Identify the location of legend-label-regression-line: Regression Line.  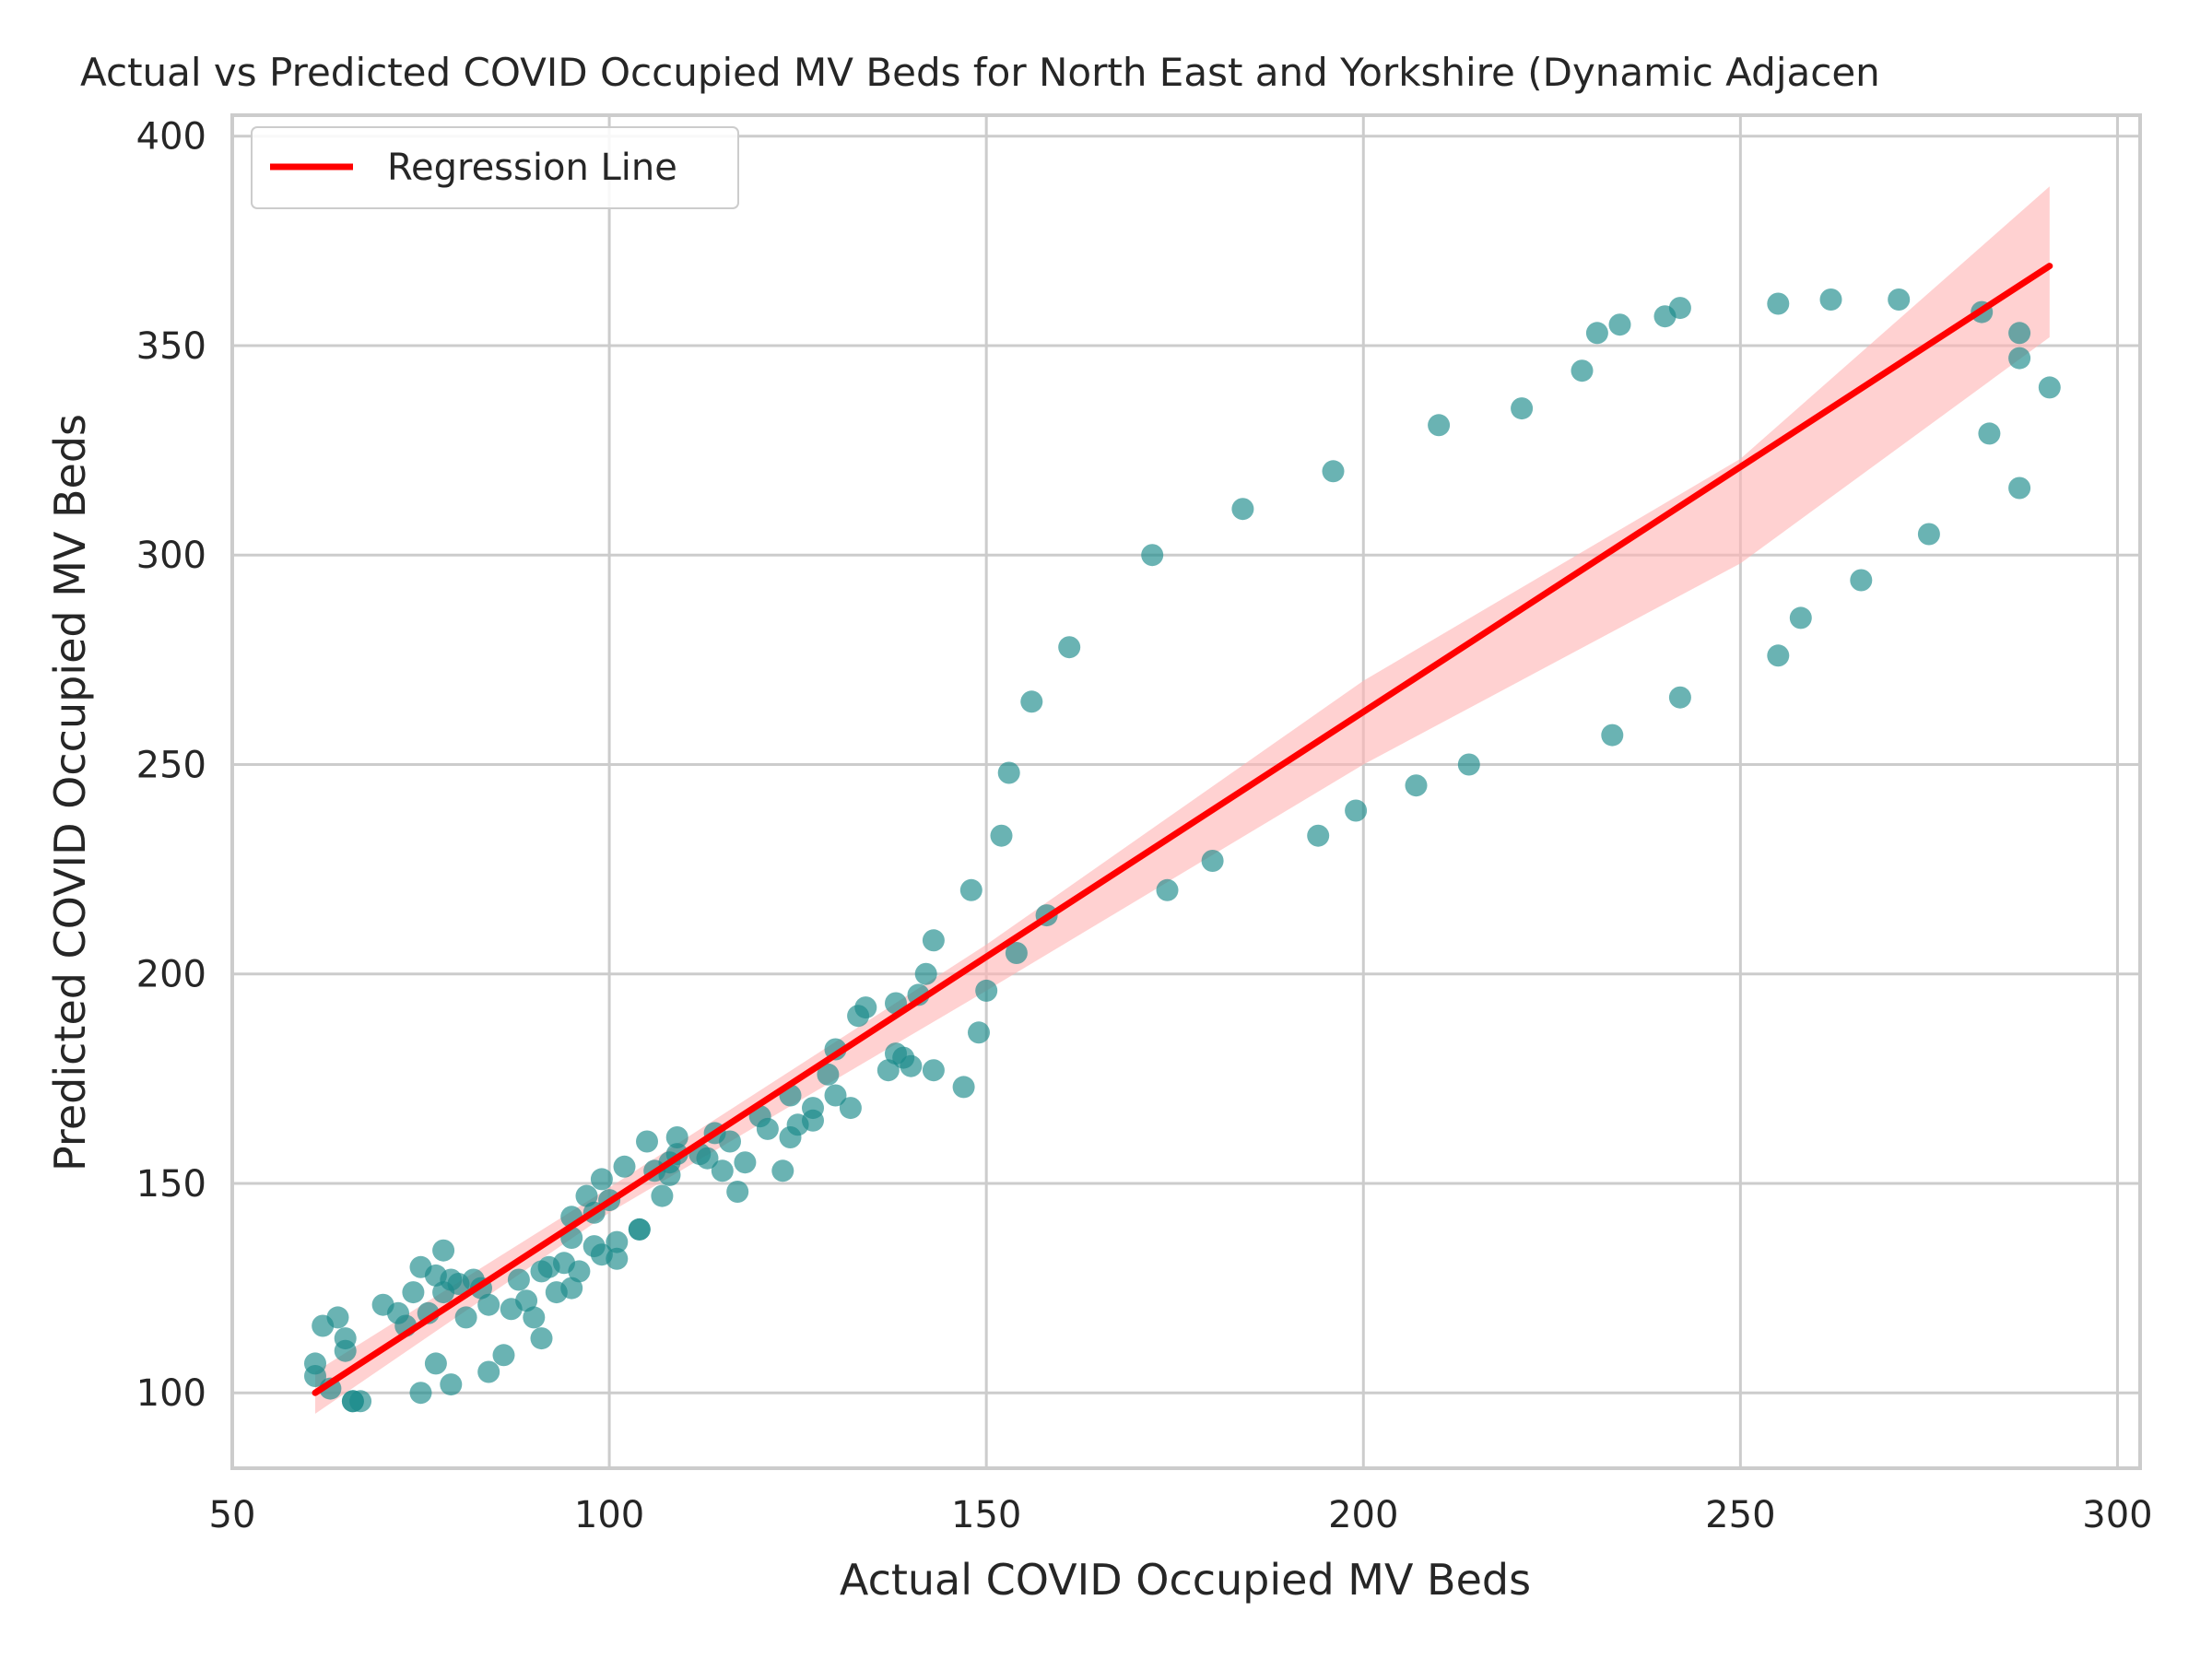
(532, 168).